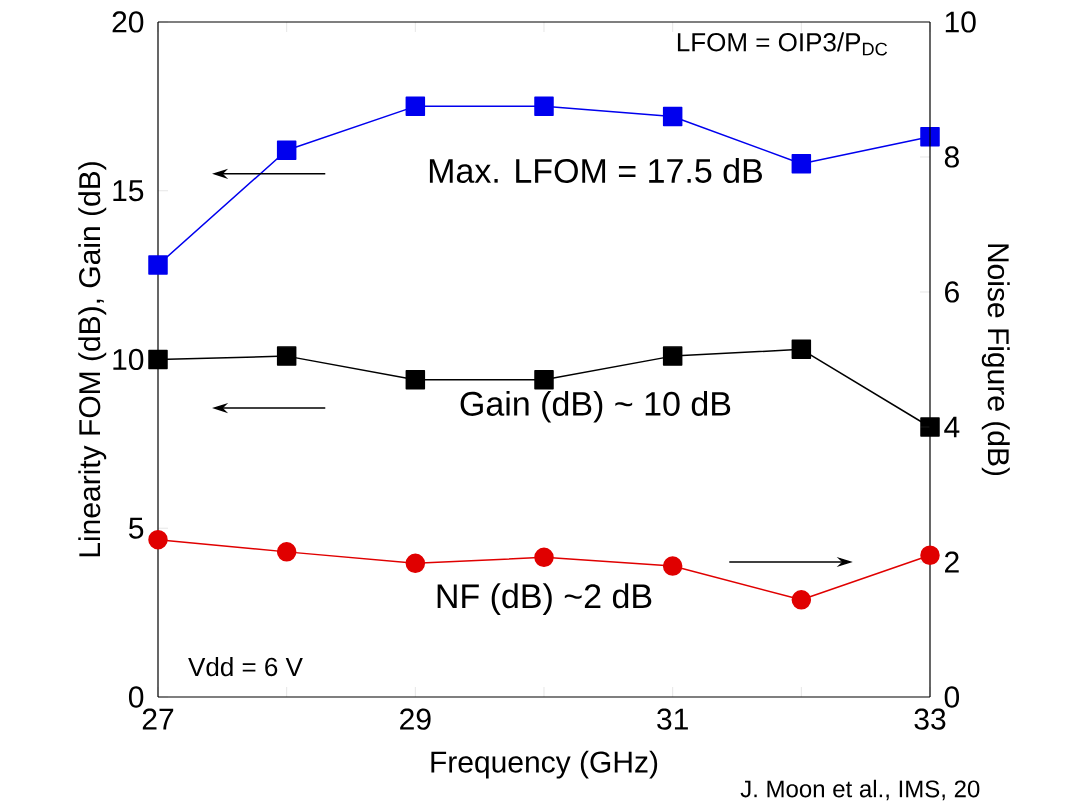  What do you see at coordinates (245, 667) in the screenshot?
I see `annotation: Vdd = 6 V` at bounding box center [245, 667].